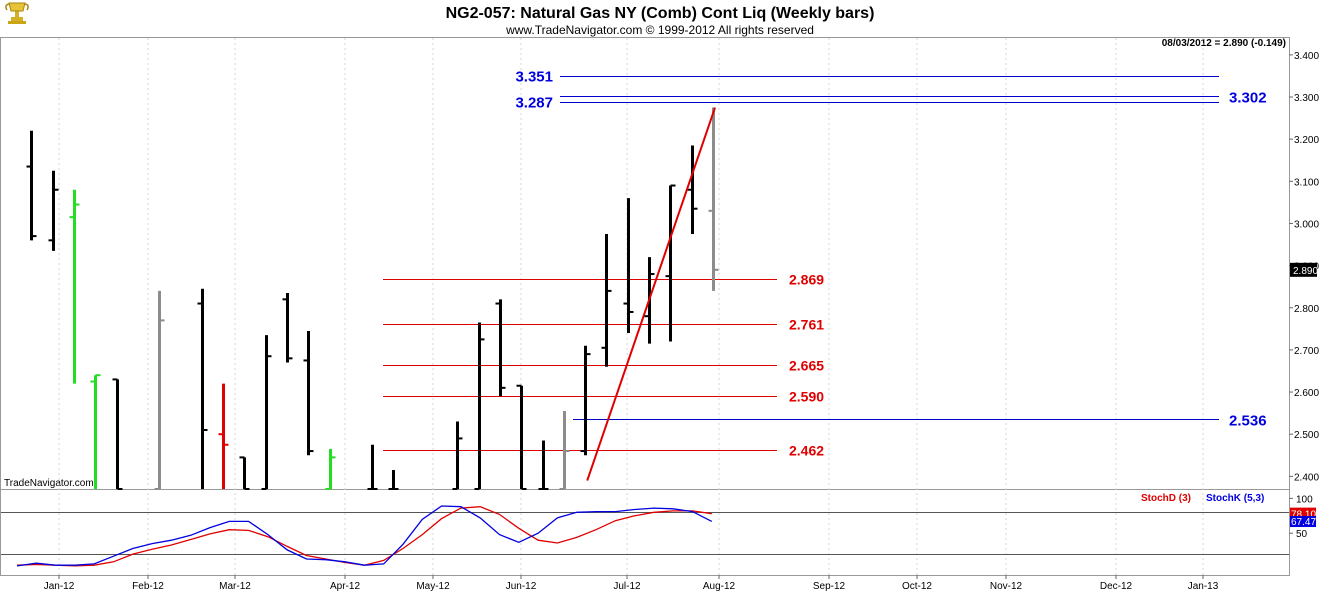 Image resolution: width=1336 pixels, height=594 pixels. I want to click on x-tick-label: Dec-12, so click(1116, 586).